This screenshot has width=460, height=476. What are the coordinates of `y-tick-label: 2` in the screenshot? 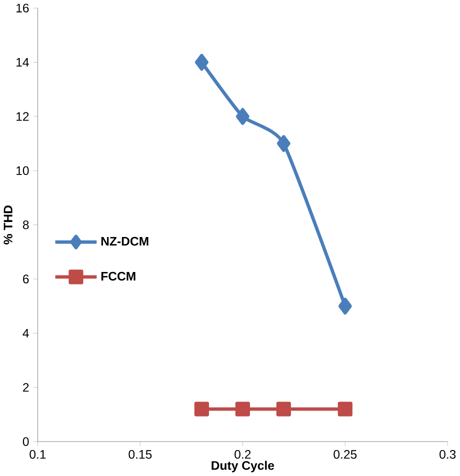 It's located at (26, 387).